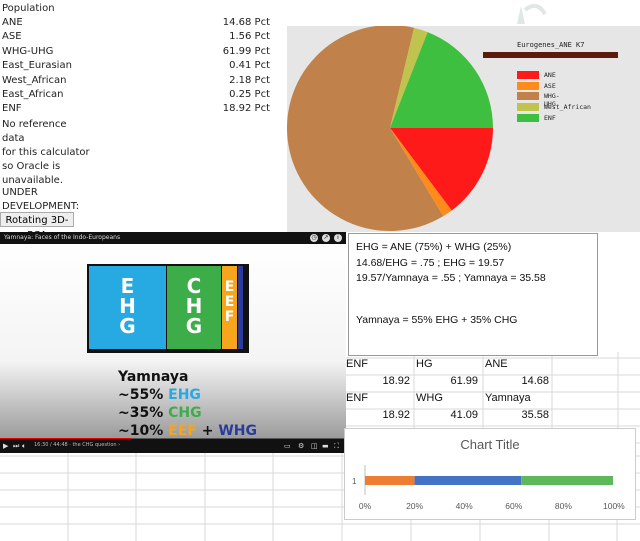 The image size is (640, 541). I want to click on population-name: ANE, so click(12, 22).